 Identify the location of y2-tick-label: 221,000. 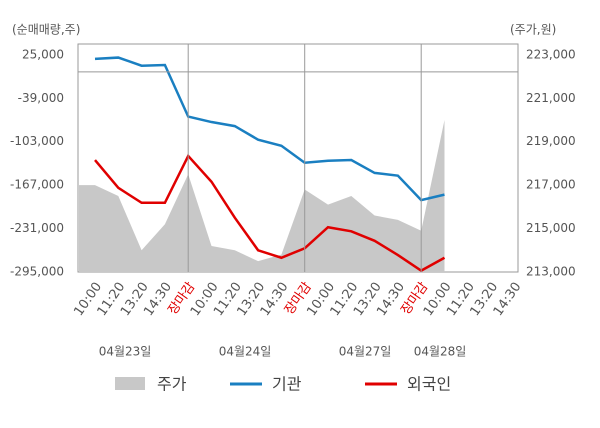
(551, 98).